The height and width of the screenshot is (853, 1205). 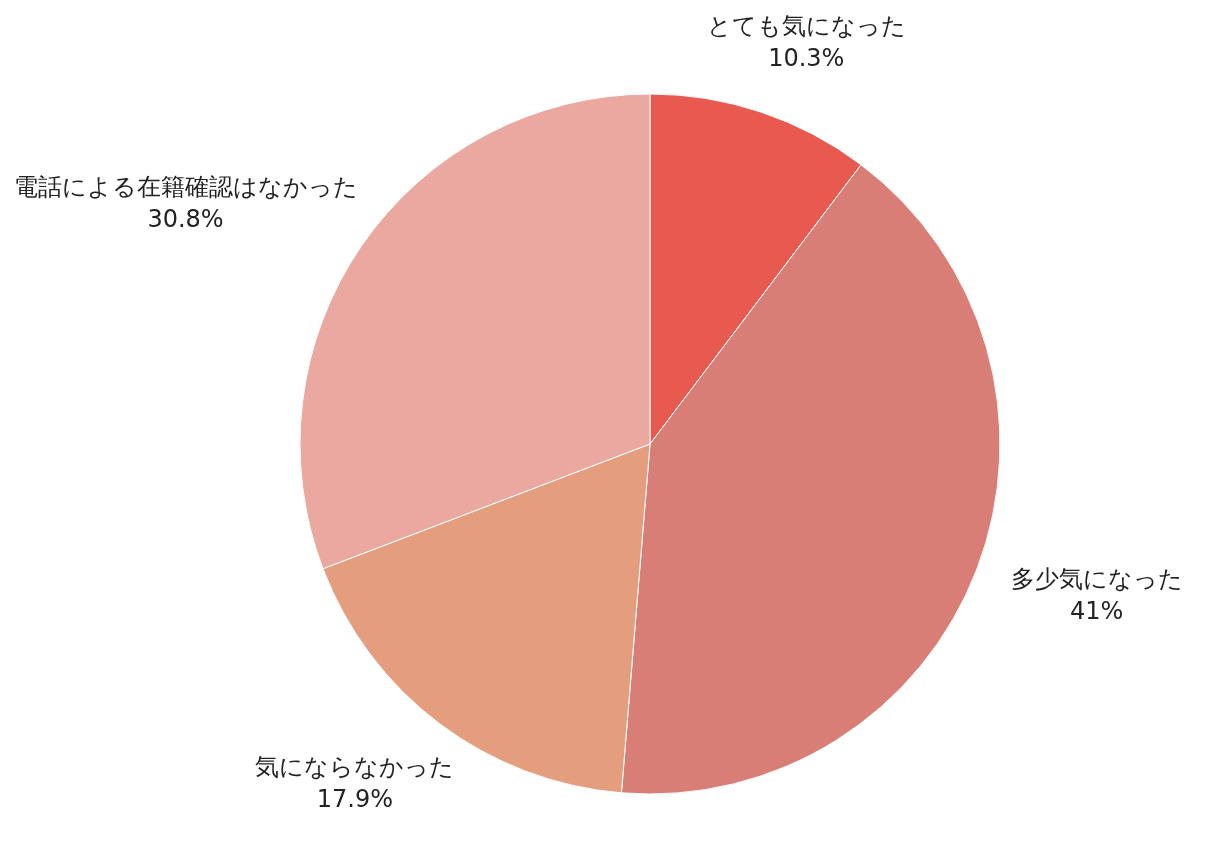 What do you see at coordinates (355, 767) in the screenshot?
I see `slice-label: 気にならなかった` at bounding box center [355, 767].